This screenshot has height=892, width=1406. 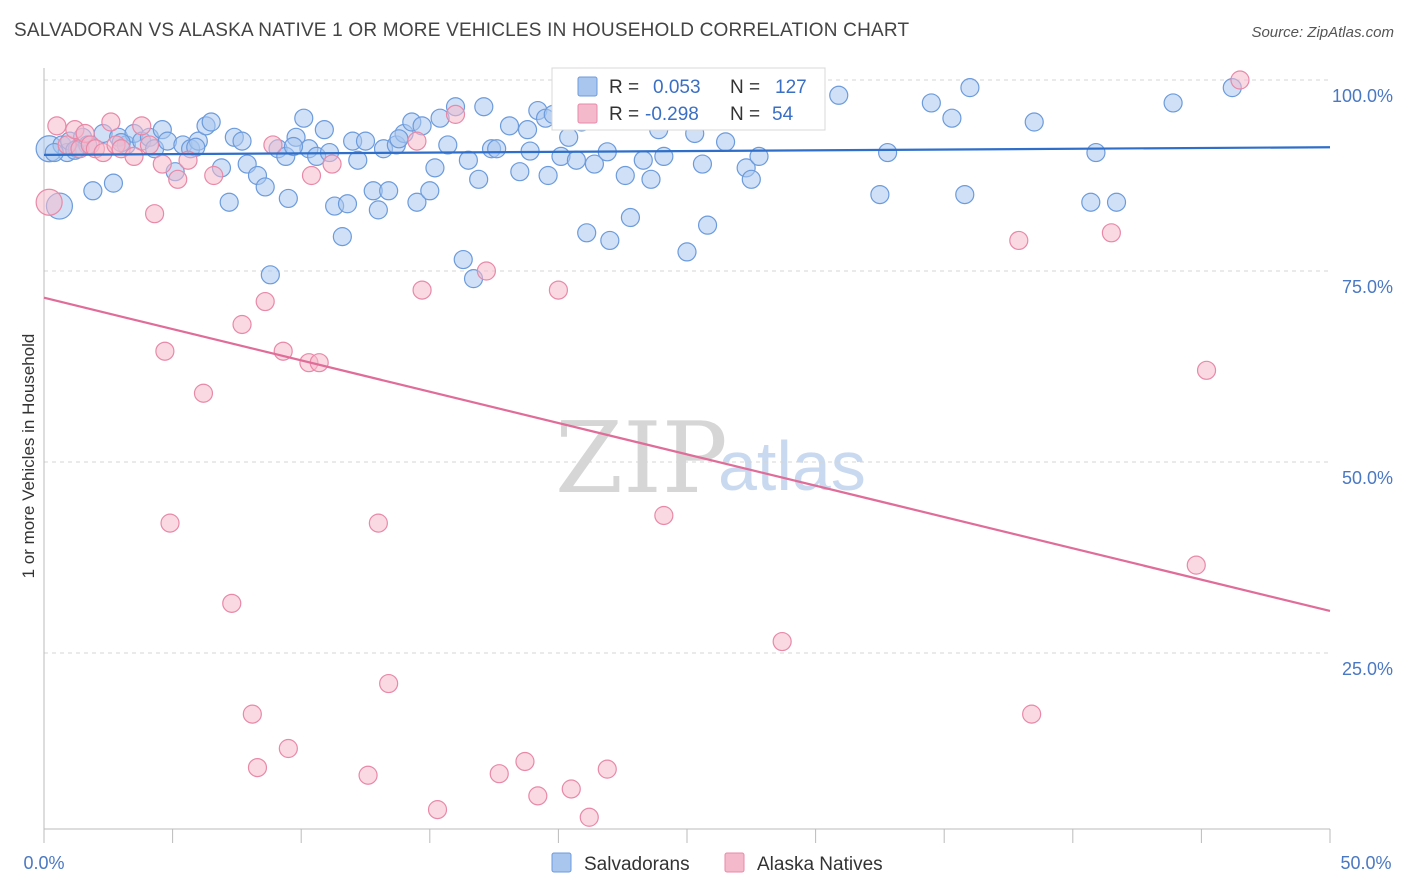 What do you see at coordinates (1322, 32) in the screenshot?
I see `chart-source: Source: ZipAtlas.com` at bounding box center [1322, 32].